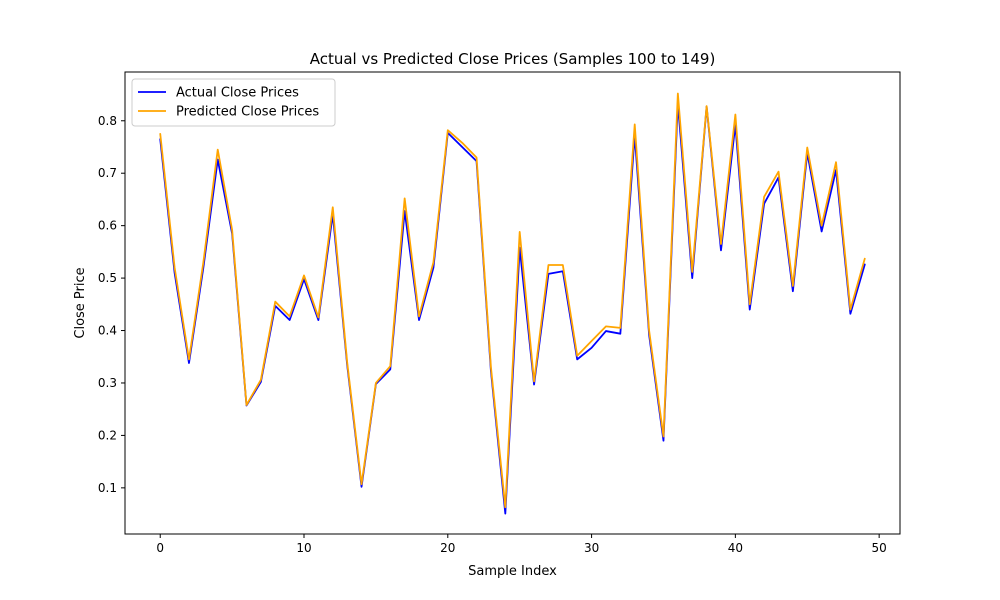 The image size is (1000, 600). What do you see at coordinates (512, 571) in the screenshot?
I see `x-axis-label: Sample Index` at bounding box center [512, 571].